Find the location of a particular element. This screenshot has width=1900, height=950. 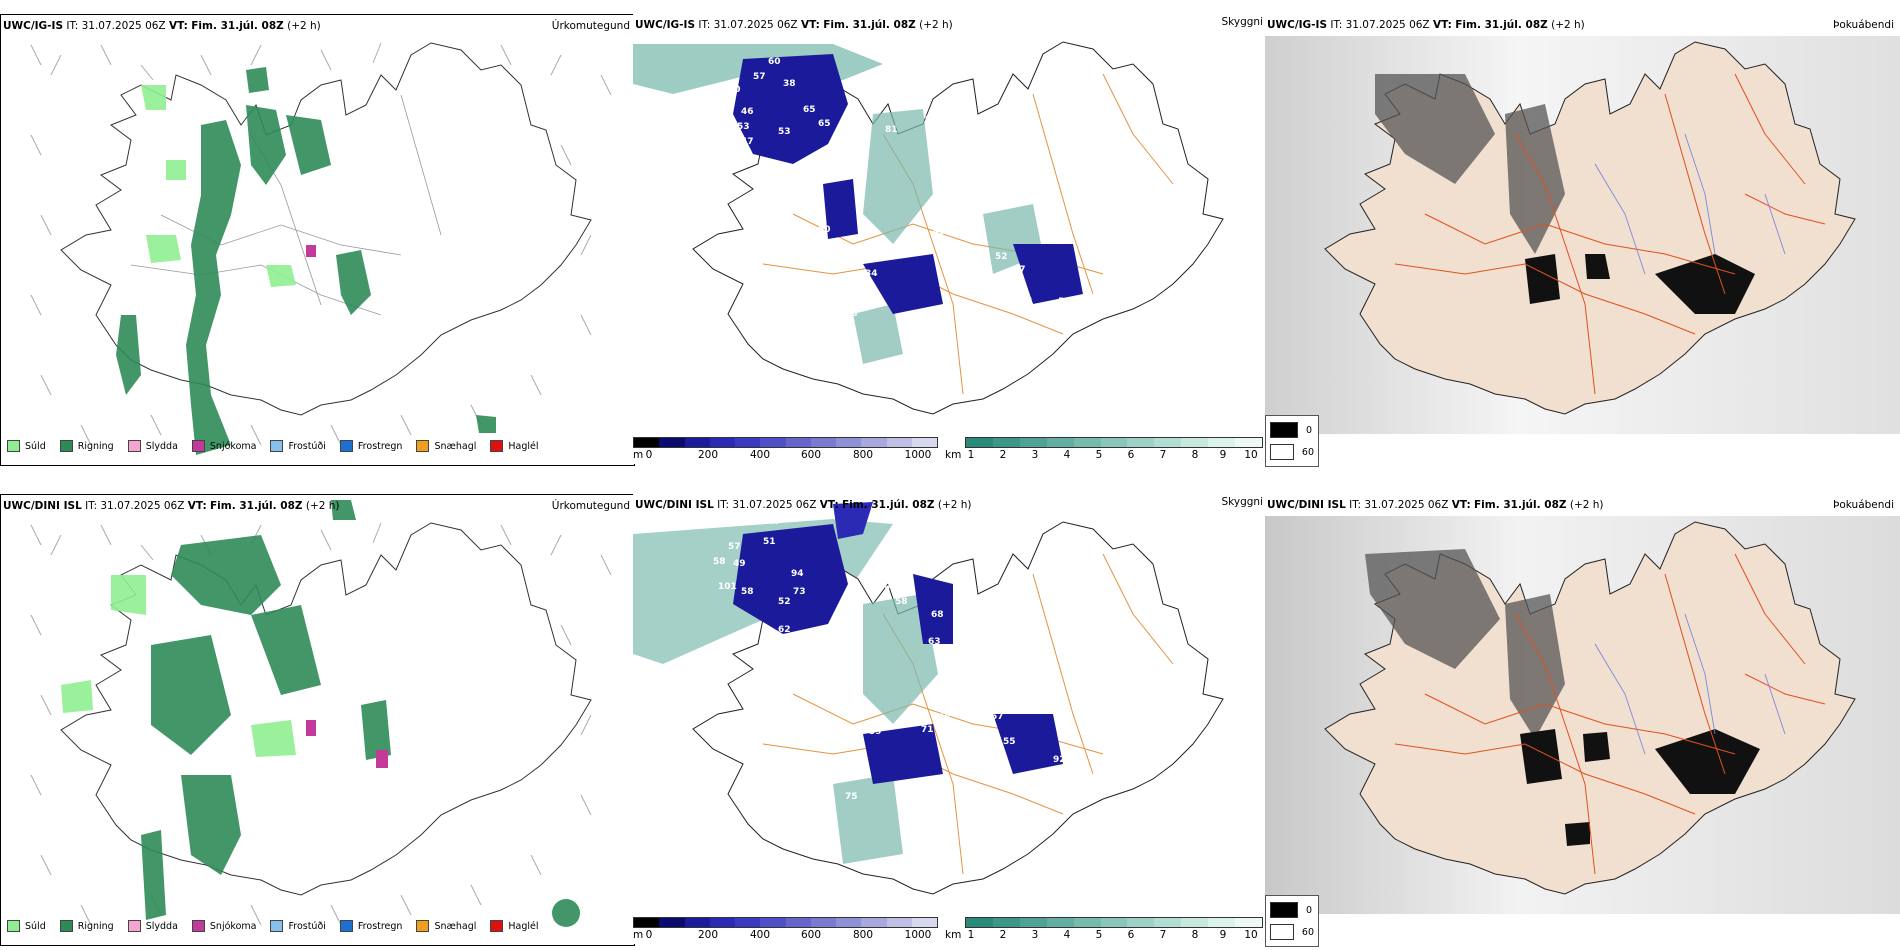

vis-label: 46 is located at coordinates (747, 112).